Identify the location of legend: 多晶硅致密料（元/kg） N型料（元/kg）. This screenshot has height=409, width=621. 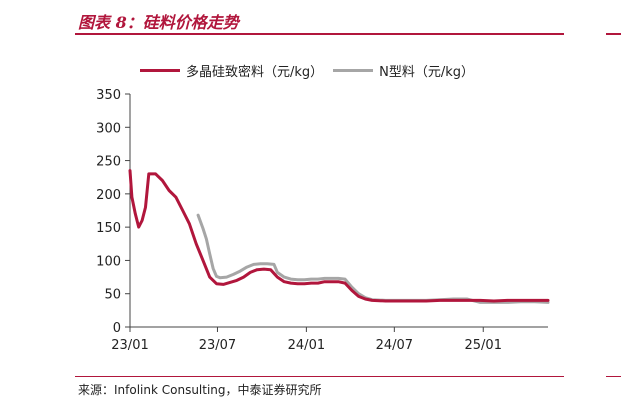
(312, 70).